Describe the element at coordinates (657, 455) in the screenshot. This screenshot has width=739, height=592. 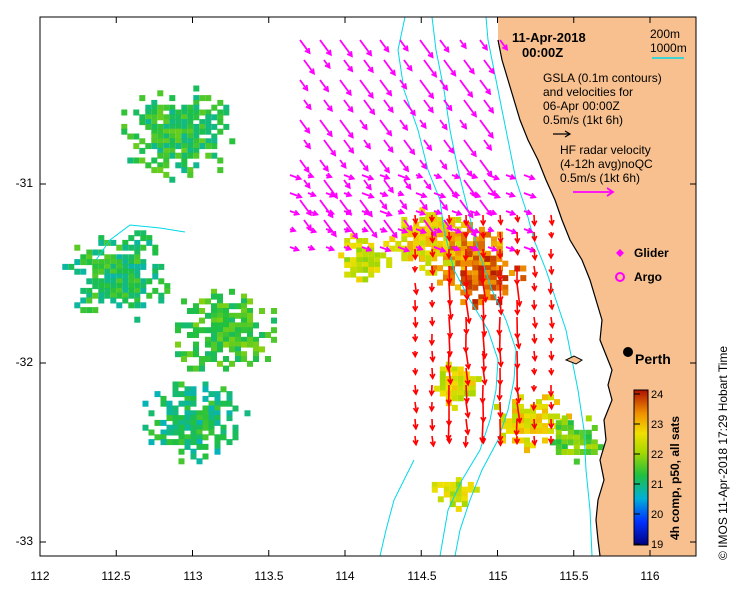
I see `colorbar-tick-label: 22` at that location.